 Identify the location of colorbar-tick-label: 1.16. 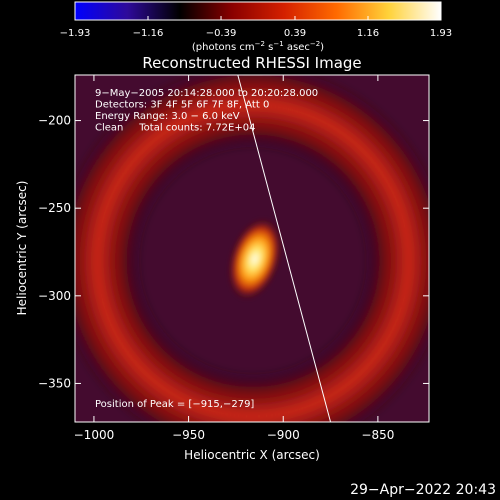
(368, 33).